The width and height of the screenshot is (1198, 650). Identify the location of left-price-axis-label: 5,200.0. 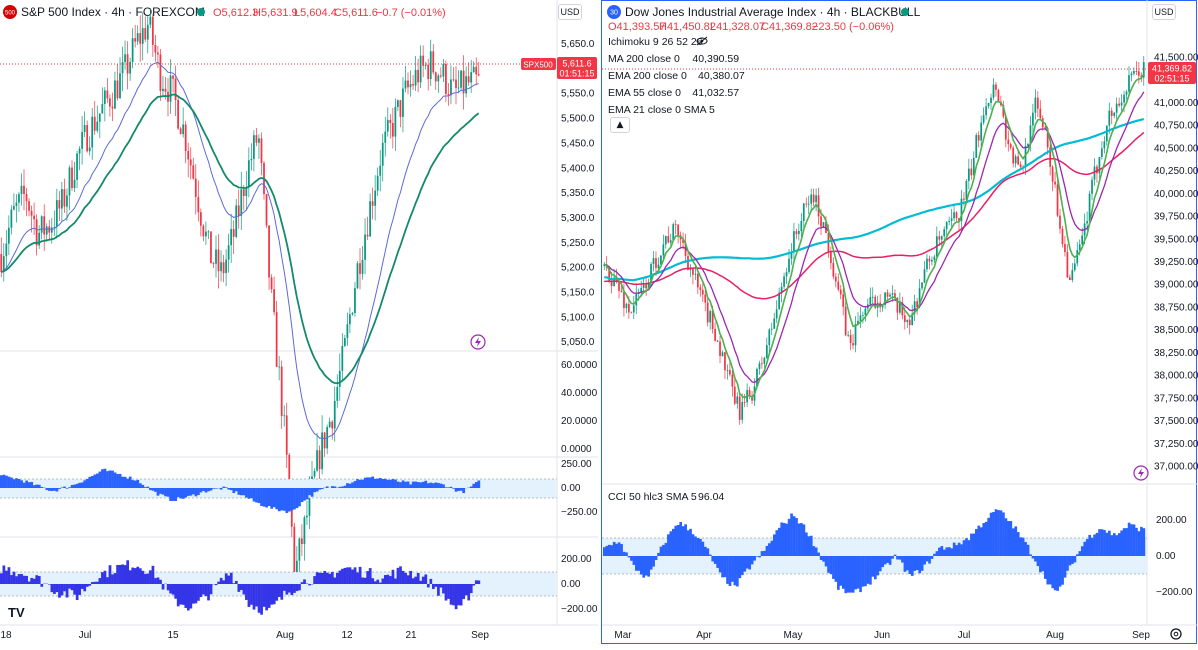
(578, 268).